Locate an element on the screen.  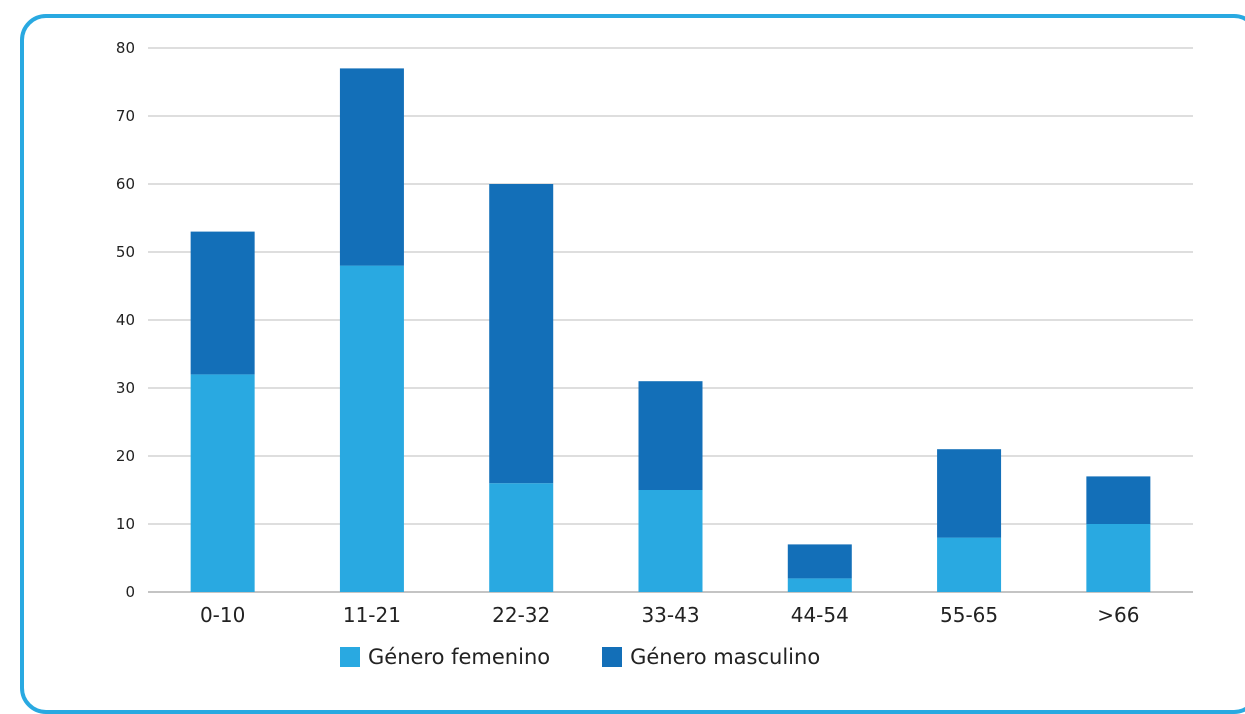
y-axis-ticks: 0 10 20 30 40 50 60 70 80 is located at coordinates (125, 320).